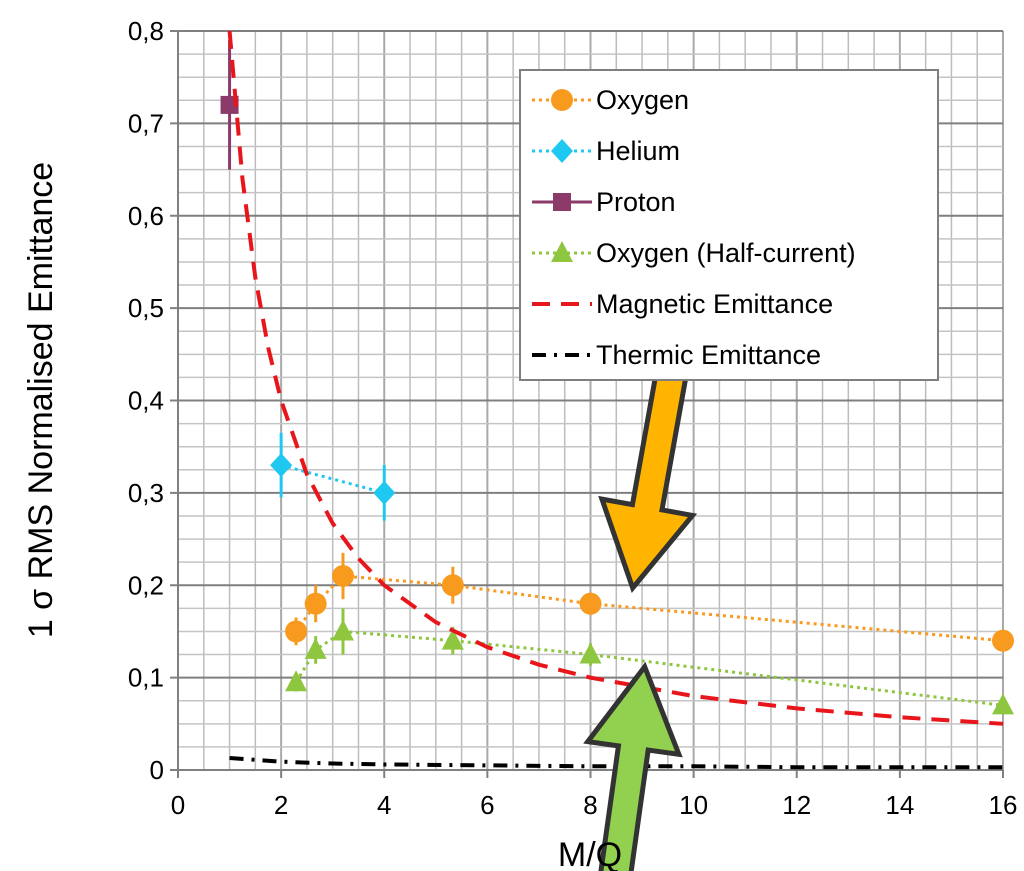  Describe the element at coordinates (708, 355) in the screenshot. I see `legend-label: Thermic Emittance` at that location.